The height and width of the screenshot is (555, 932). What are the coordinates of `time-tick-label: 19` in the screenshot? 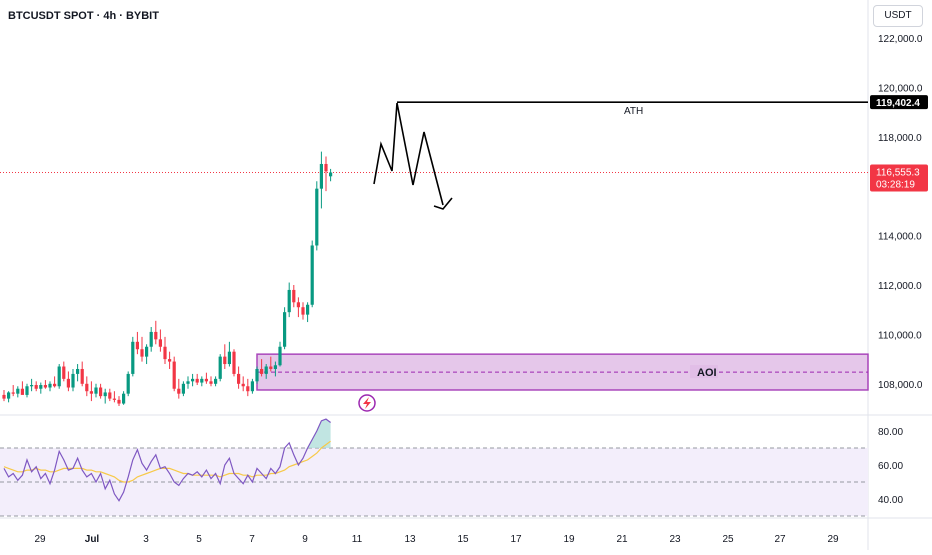 It's located at (569, 539).